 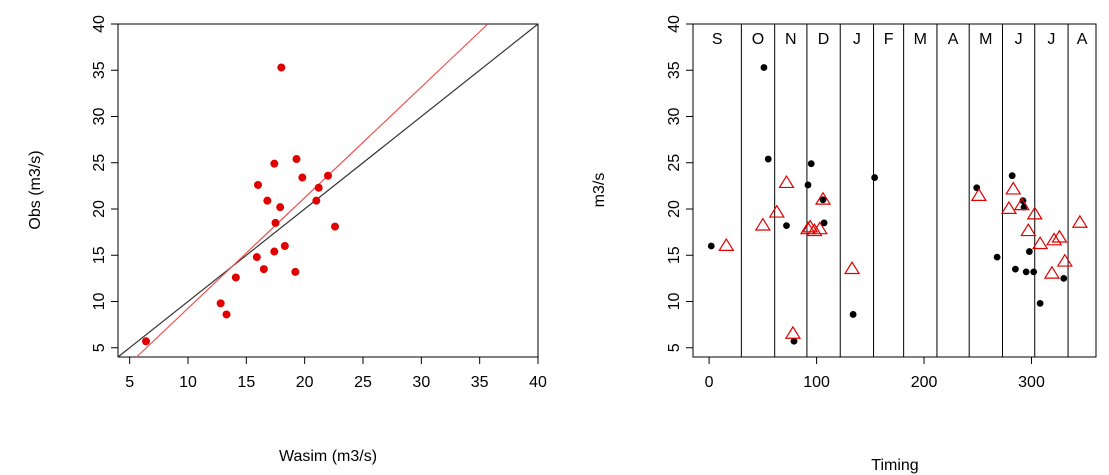 What do you see at coordinates (599, 190) in the screenshot?
I see `right-y-axis-label: m3/s` at bounding box center [599, 190].